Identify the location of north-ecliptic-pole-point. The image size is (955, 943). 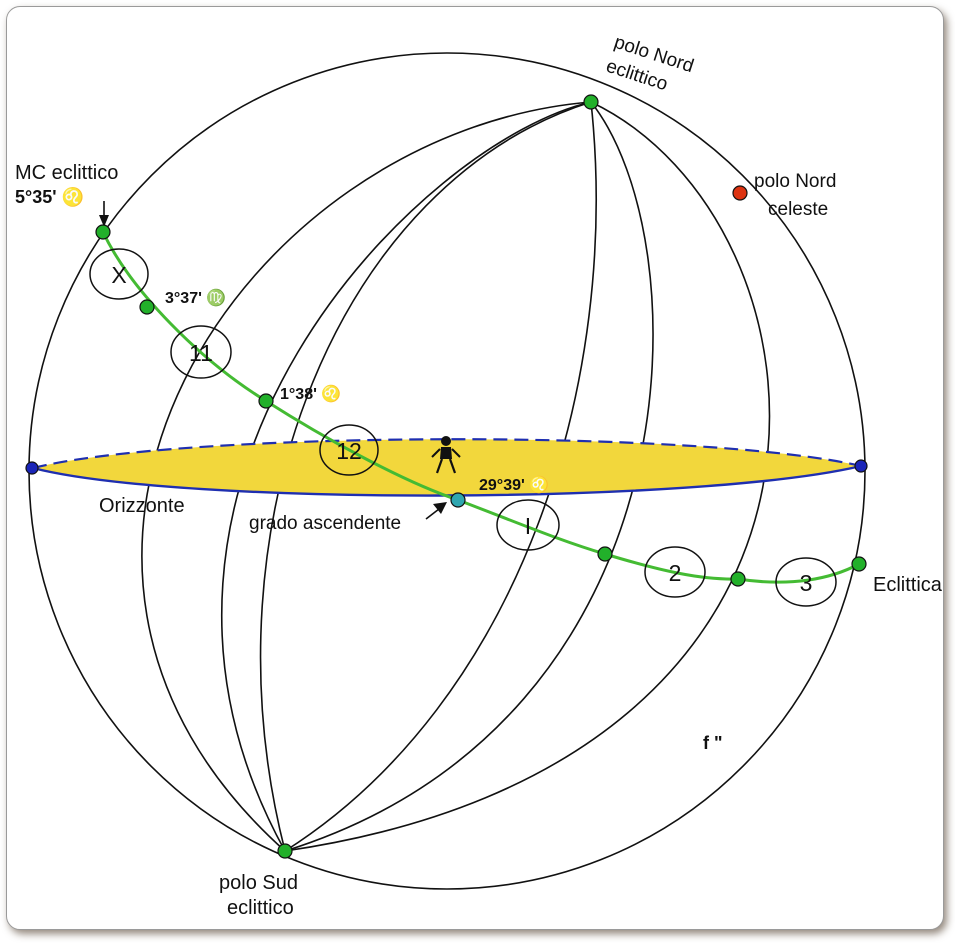
(591, 102).